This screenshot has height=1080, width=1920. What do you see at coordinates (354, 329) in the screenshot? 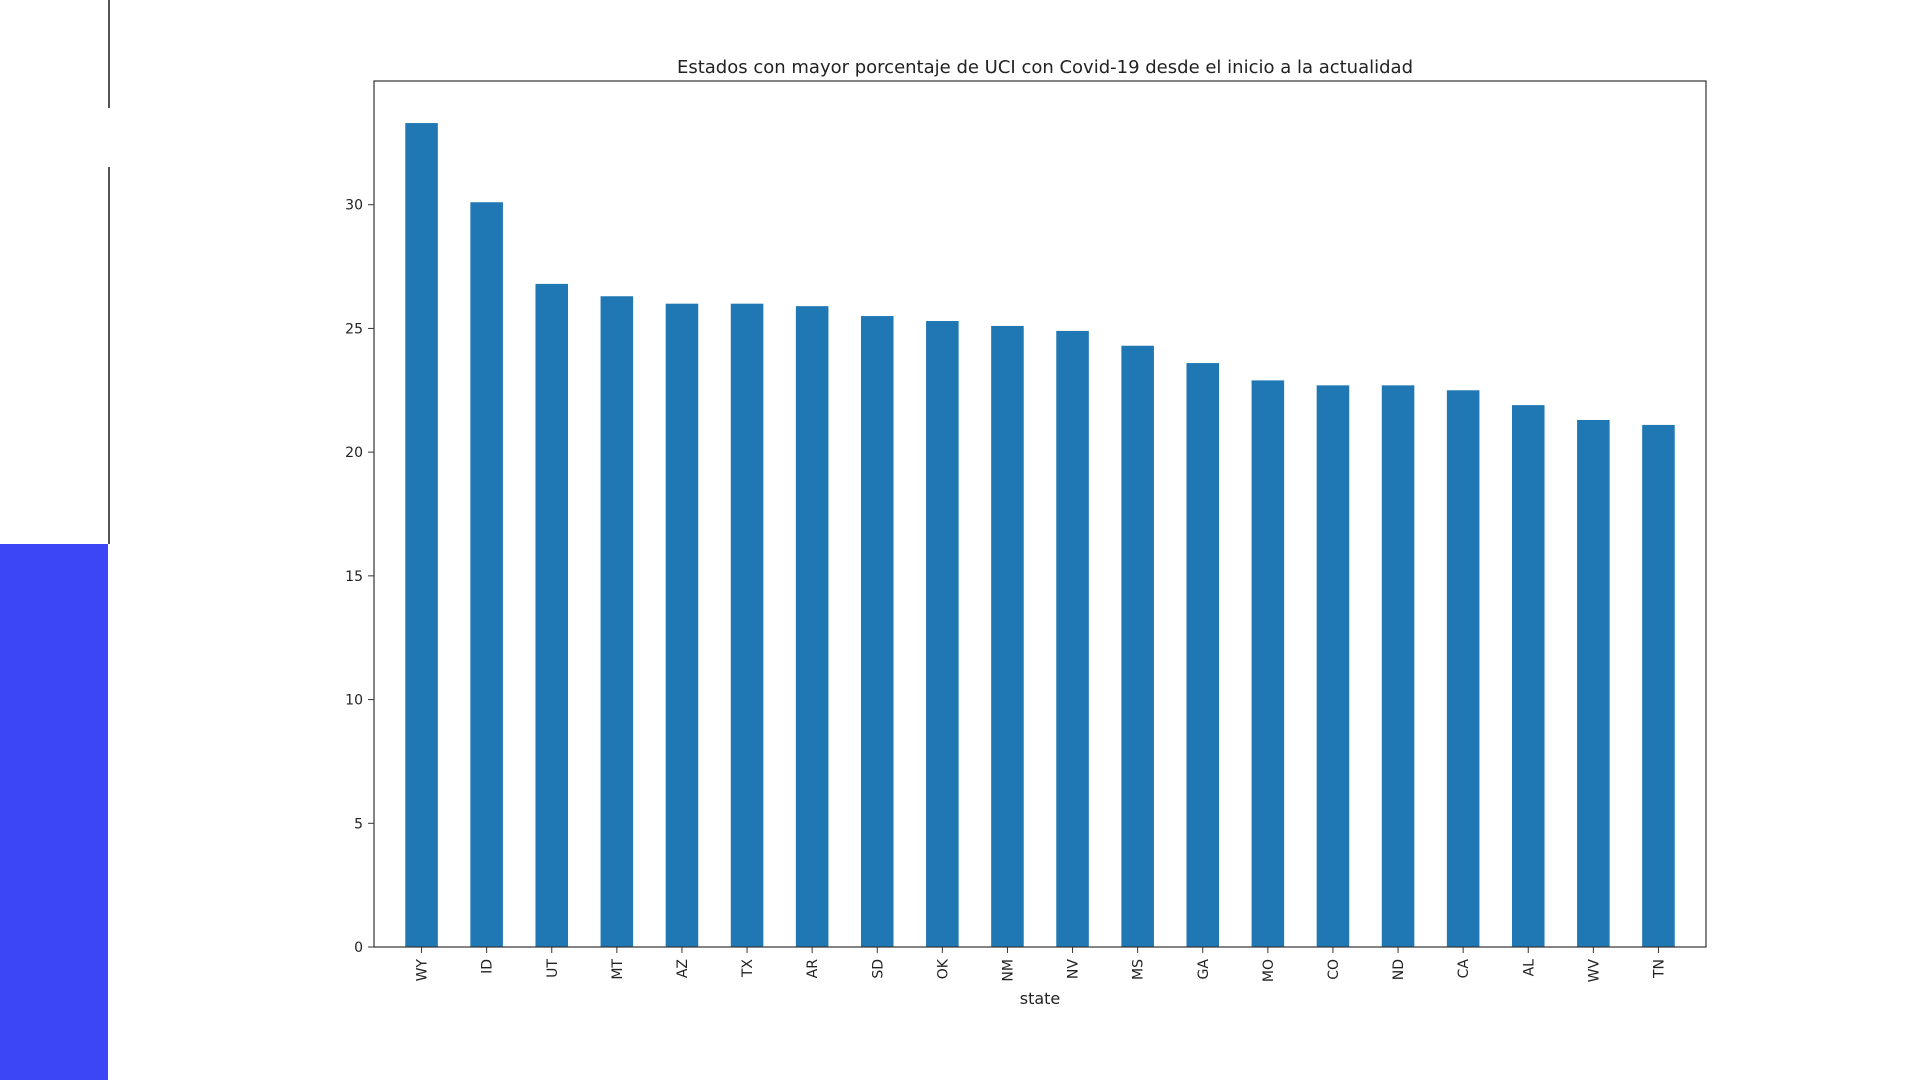
I see `y-tick-label: 25` at bounding box center [354, 329].